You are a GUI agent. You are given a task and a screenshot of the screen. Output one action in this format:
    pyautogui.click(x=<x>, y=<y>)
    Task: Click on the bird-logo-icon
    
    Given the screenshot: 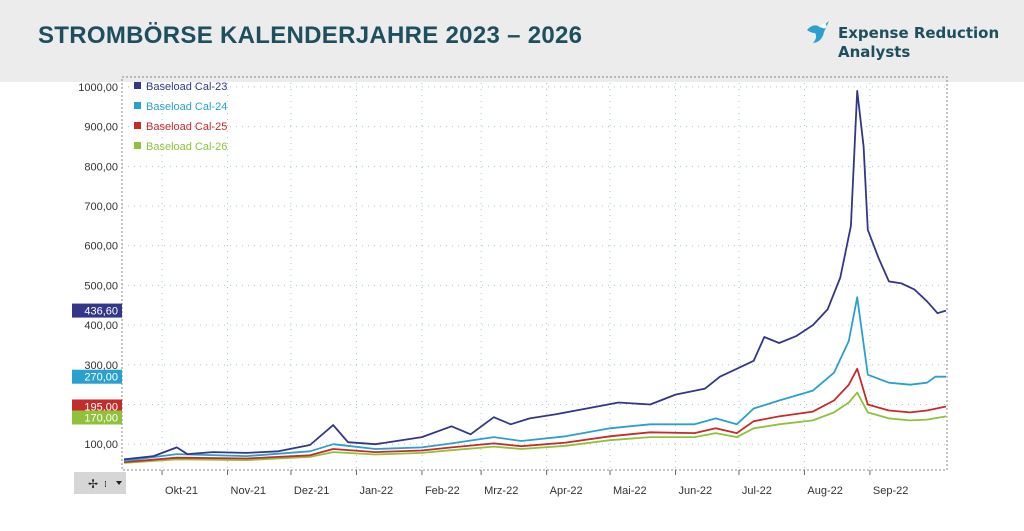 What is the action you would take?
    pyautogui.click(x=818, y=32)
    